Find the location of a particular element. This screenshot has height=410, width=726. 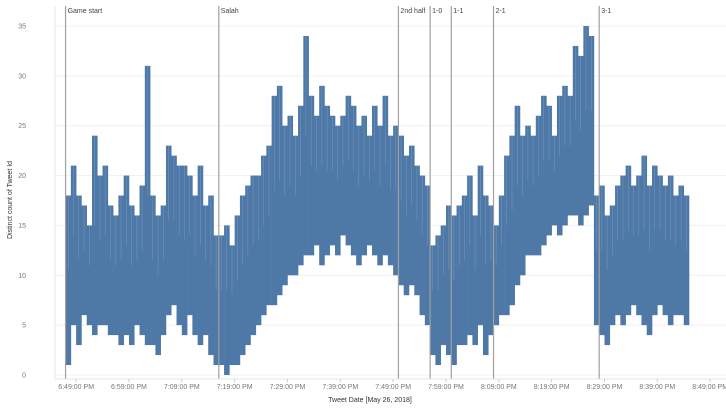

annotation-label: Salah is located at coordinates (230, 11).